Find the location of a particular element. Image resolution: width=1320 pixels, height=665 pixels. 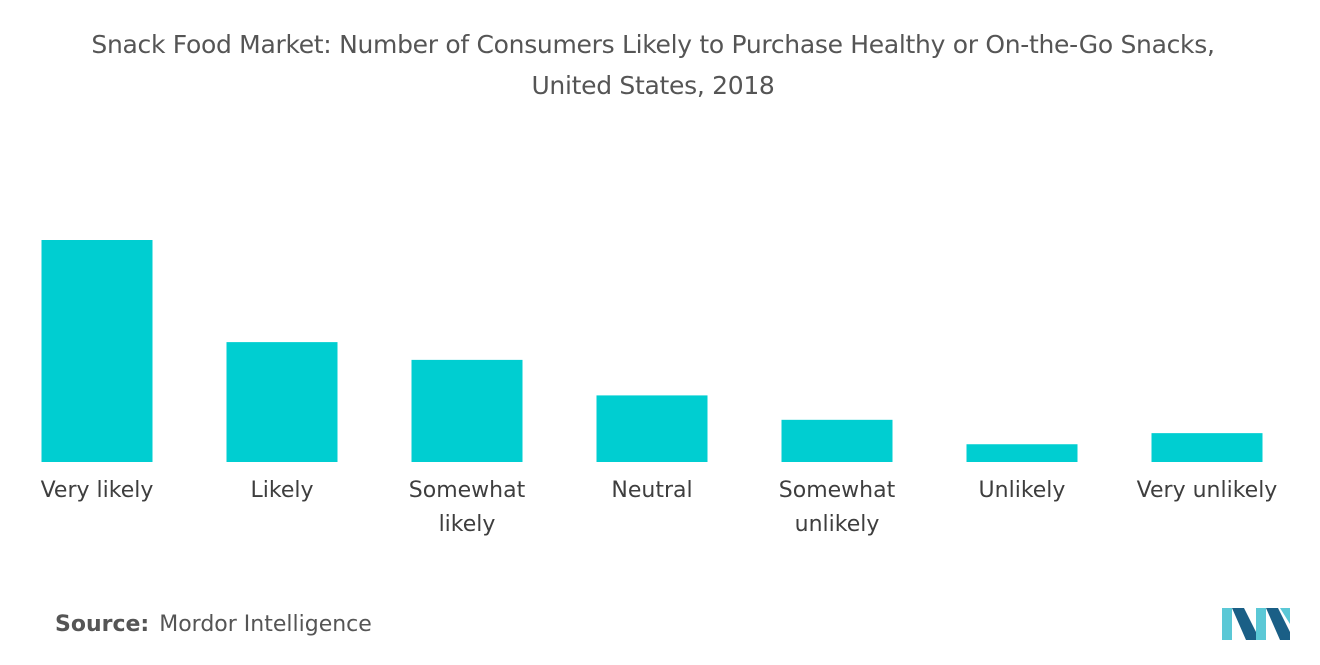

category-label-unlikely: Unlikely is located at coordinates (1022, 490).